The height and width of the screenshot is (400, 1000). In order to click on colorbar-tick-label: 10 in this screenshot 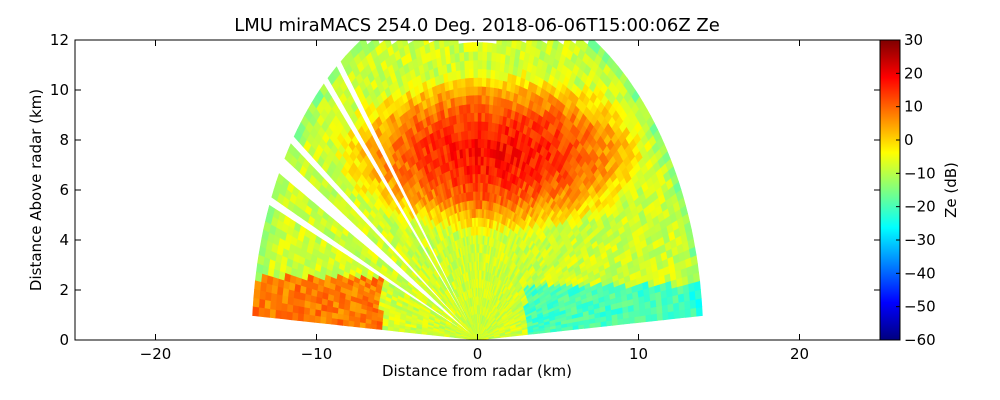, I will do `click(913, 107)`.